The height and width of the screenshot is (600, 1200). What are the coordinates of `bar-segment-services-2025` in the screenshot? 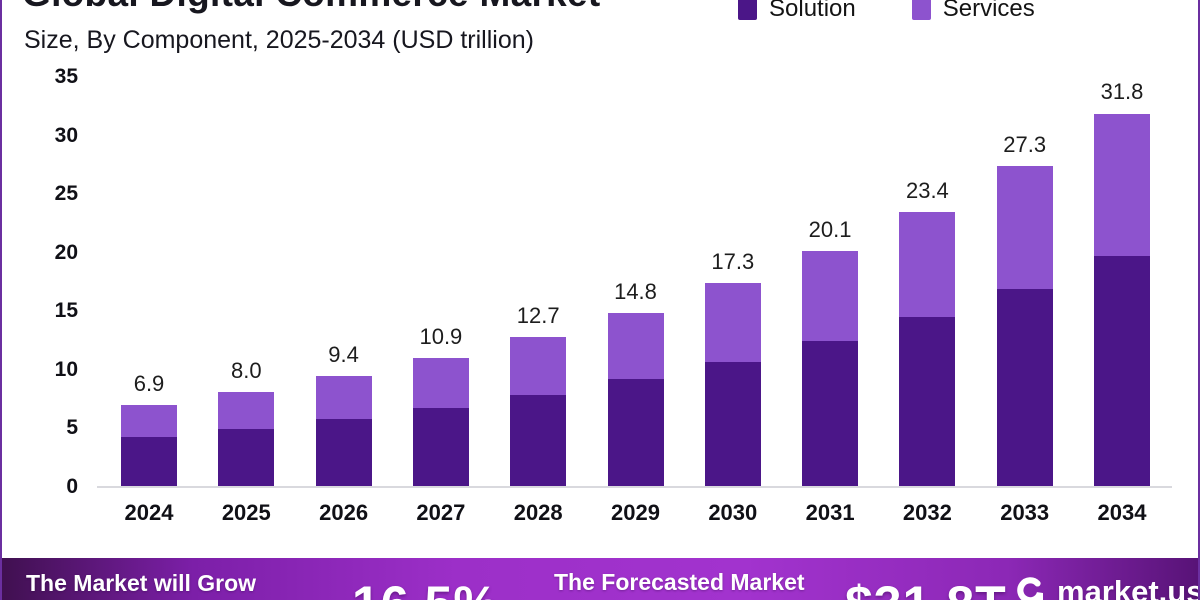 It's located at (246, 410).